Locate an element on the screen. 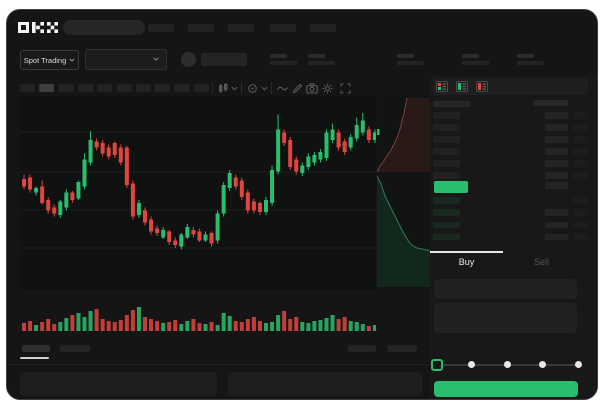  divider is located at coordinates (218, 364).